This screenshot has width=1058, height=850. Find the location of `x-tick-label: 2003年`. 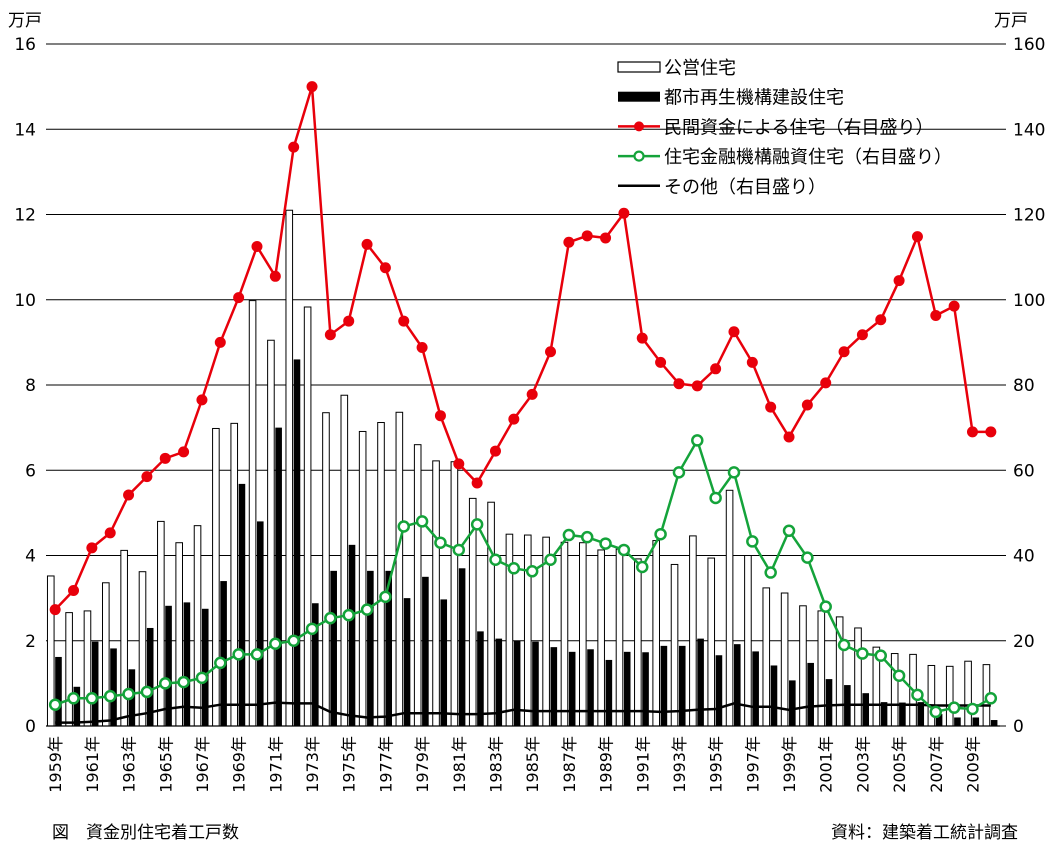

x-tick-label: 2003年 is located at coordinates (862, 764).